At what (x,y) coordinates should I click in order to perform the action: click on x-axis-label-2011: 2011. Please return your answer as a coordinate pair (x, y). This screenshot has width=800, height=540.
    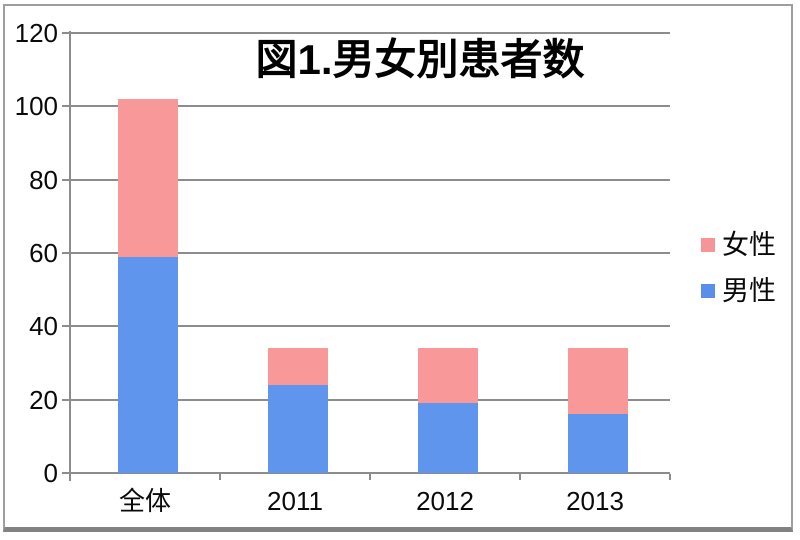
    Looking at the image, I should click on (295, 501).